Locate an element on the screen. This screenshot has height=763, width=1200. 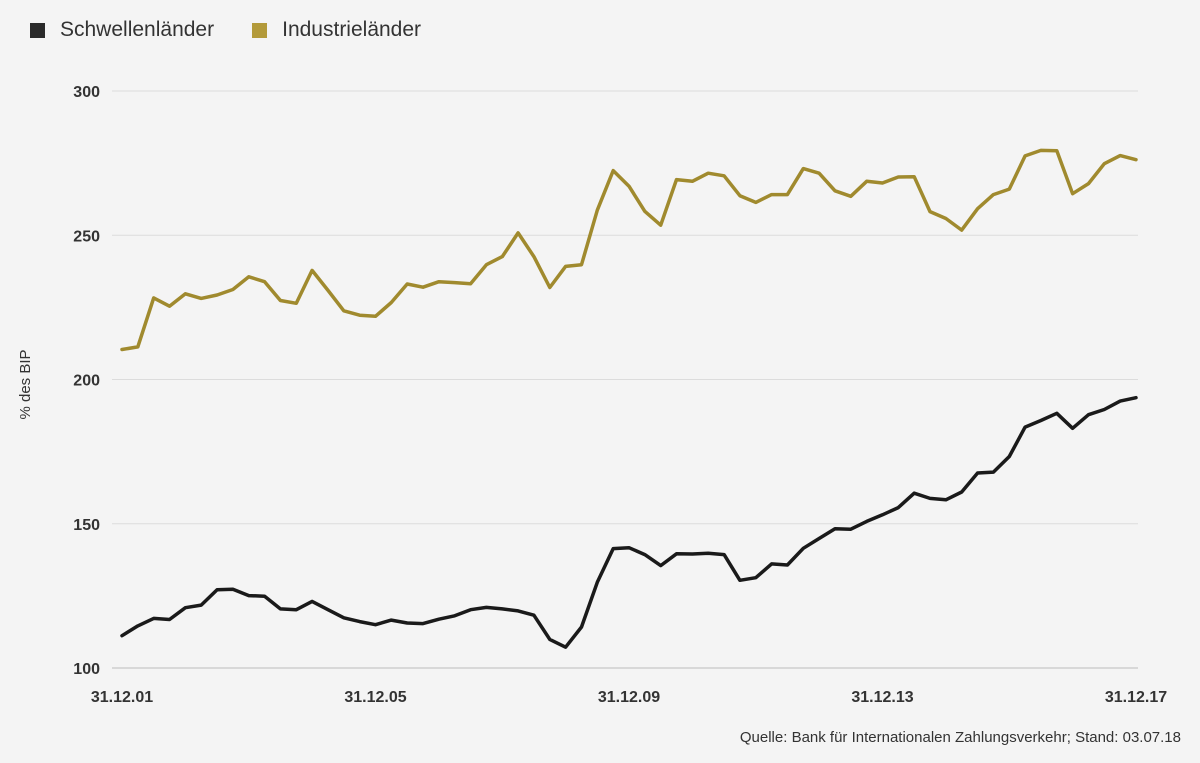
y-axis-title: % des BIP is located at coordinates (25, 384).